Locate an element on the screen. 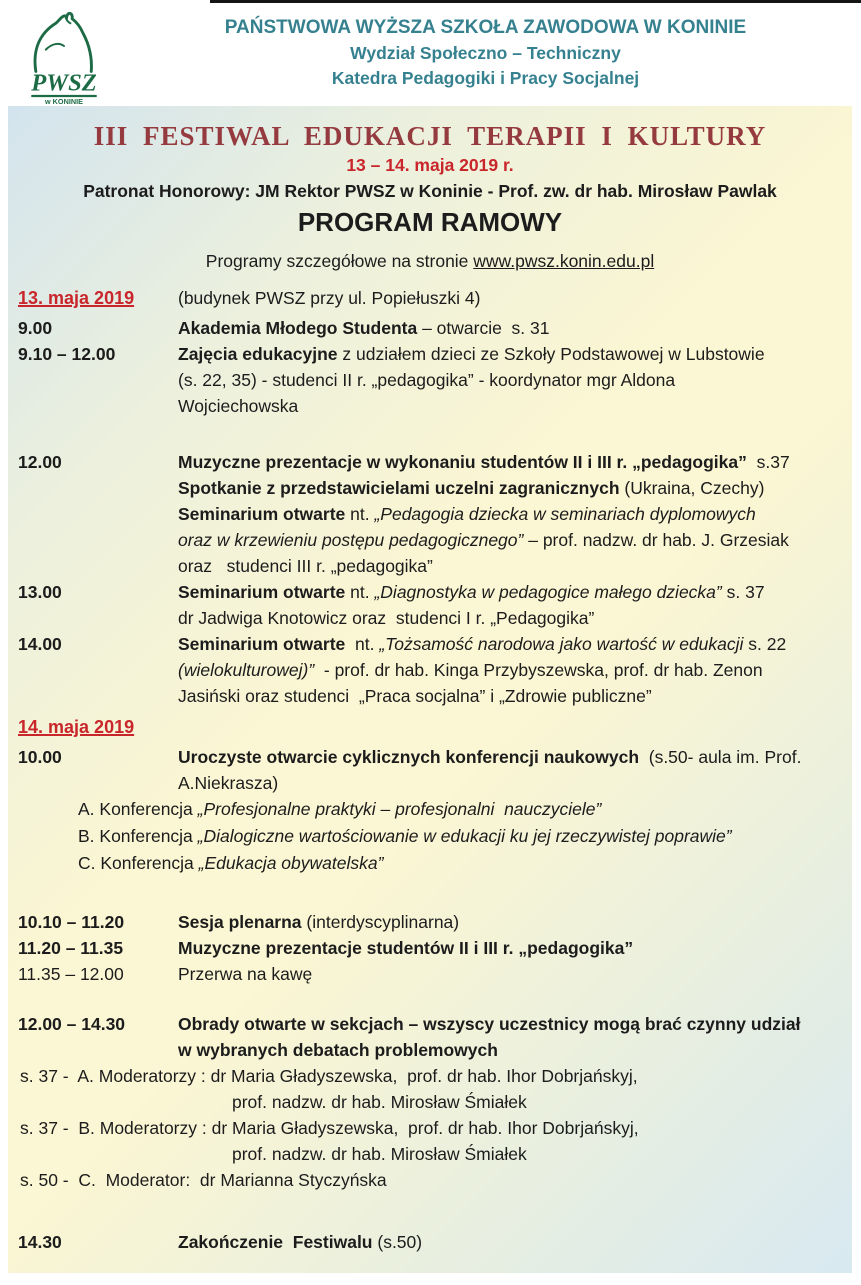 The height and width of the screenshot is (1285, 861). day-date: 14. maja 2019 is located at coordinates (76, 727).